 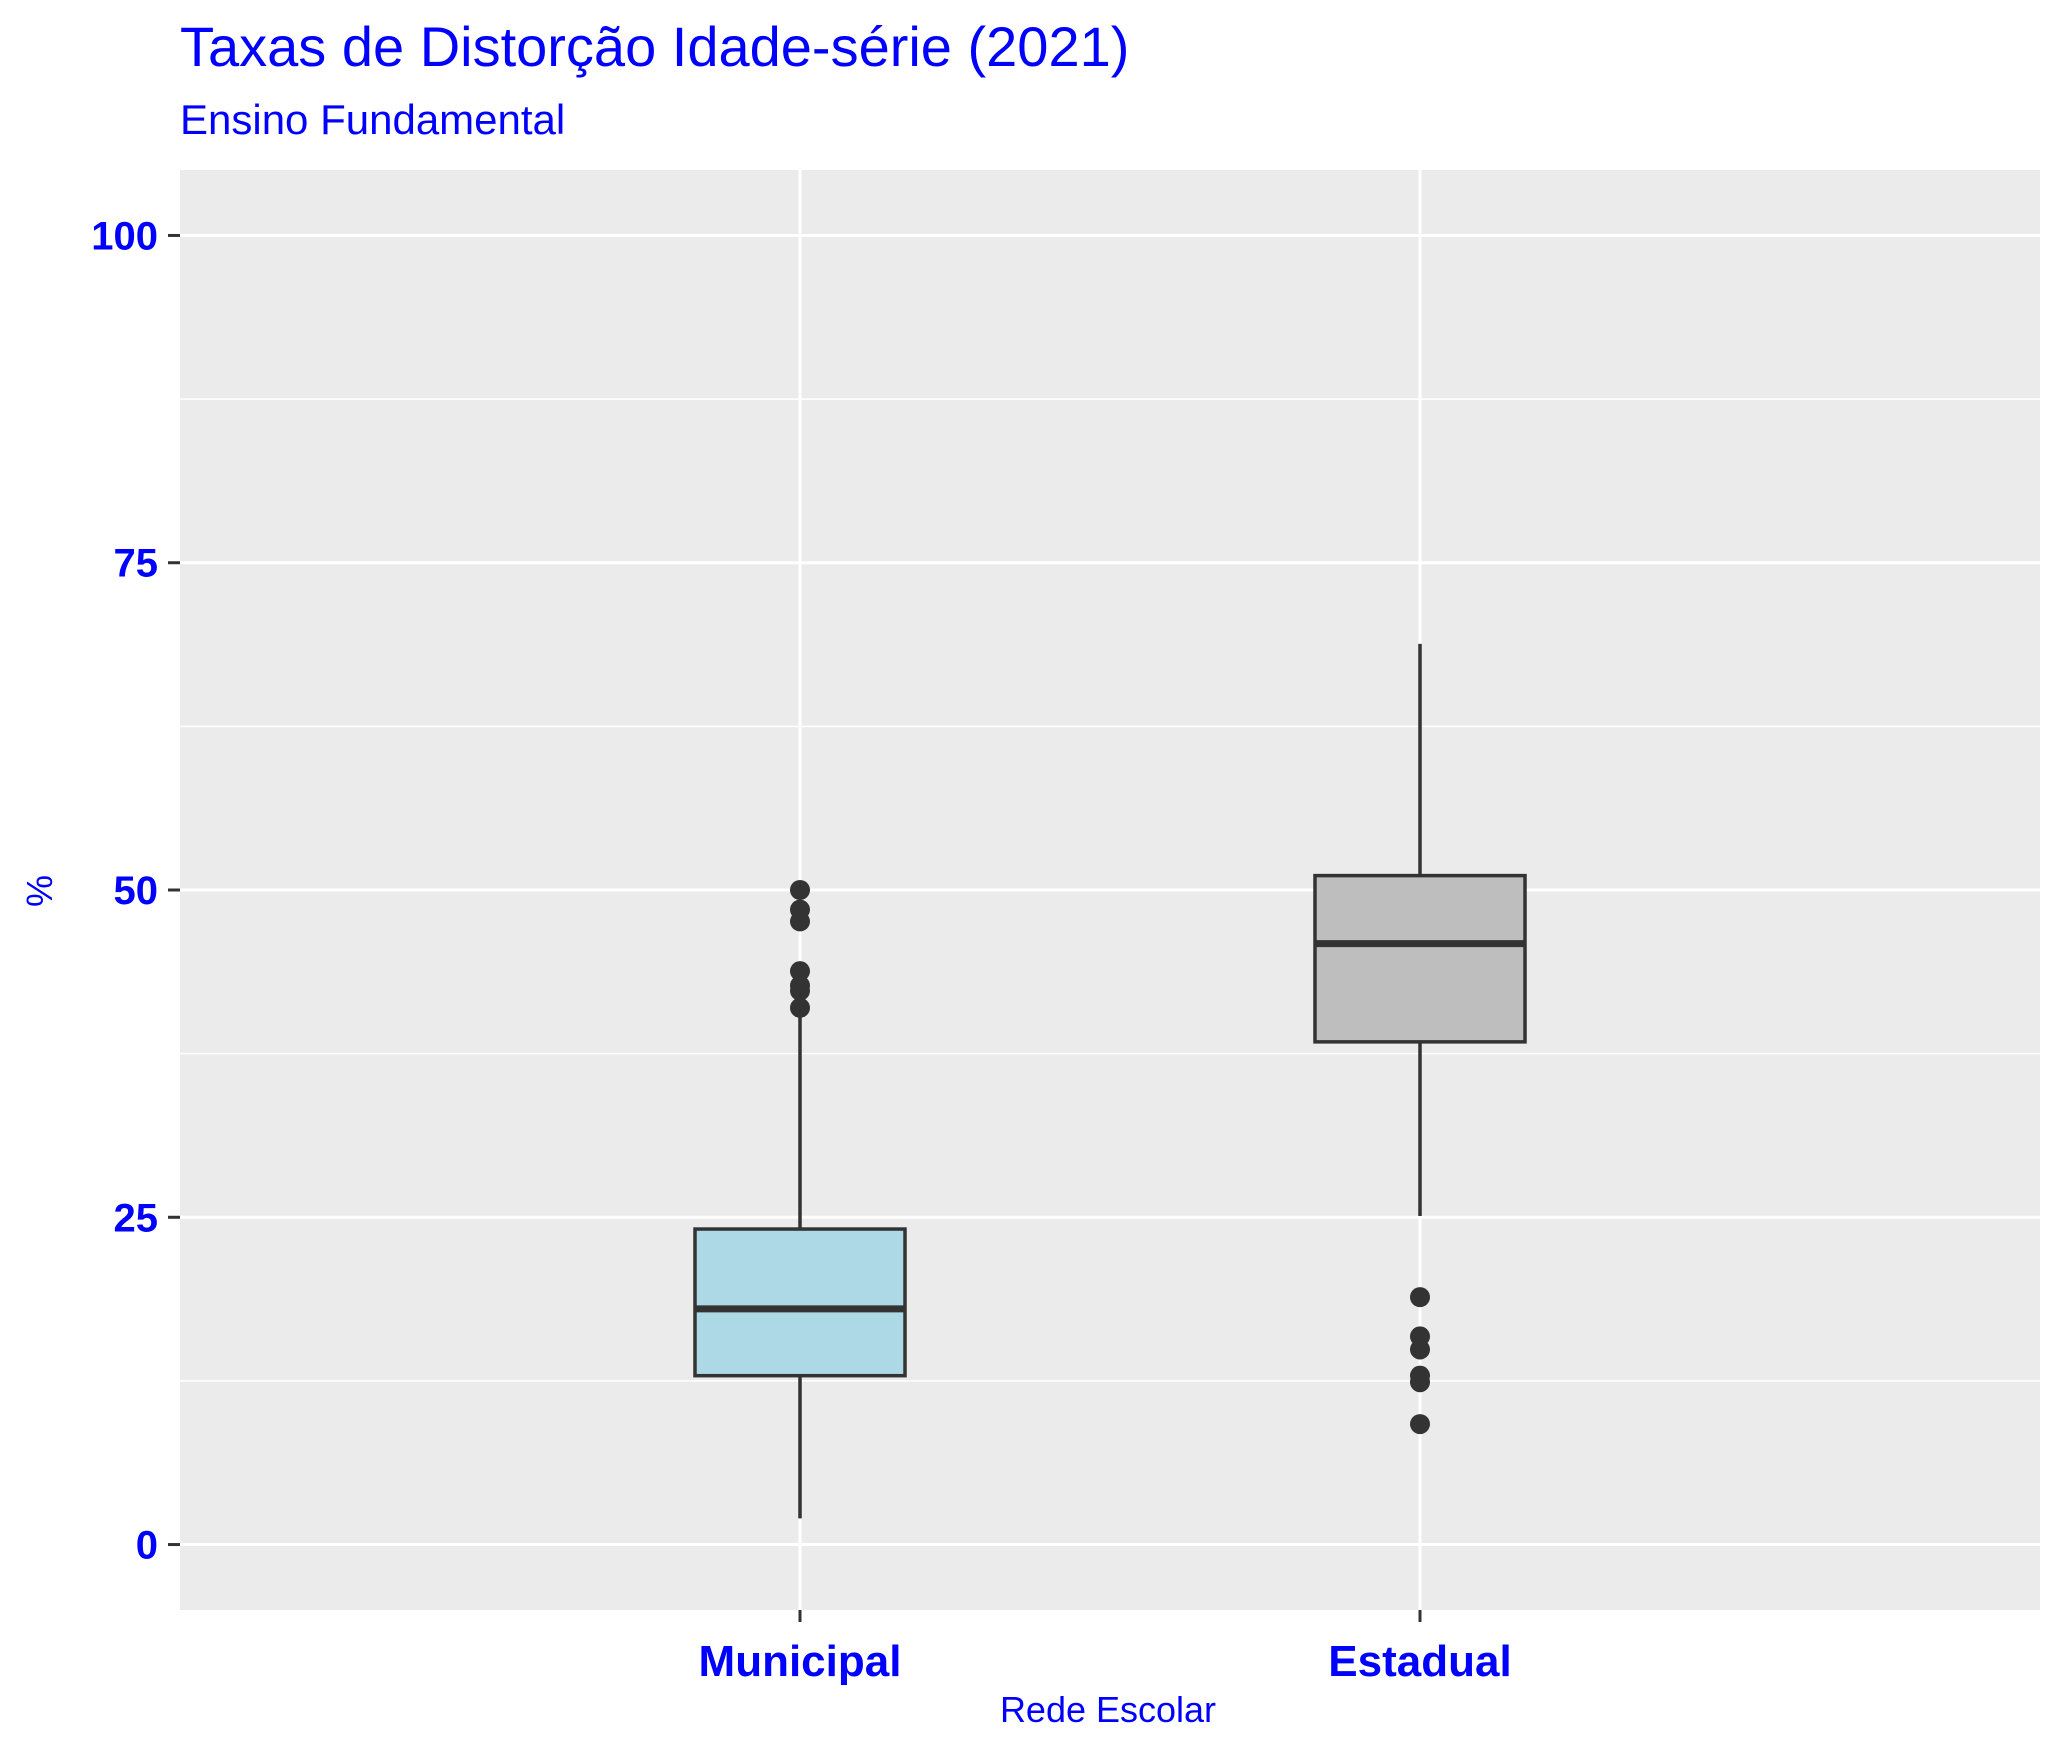 I want to click on x-tick-label: Municipal, so click(x=800, y=1661).